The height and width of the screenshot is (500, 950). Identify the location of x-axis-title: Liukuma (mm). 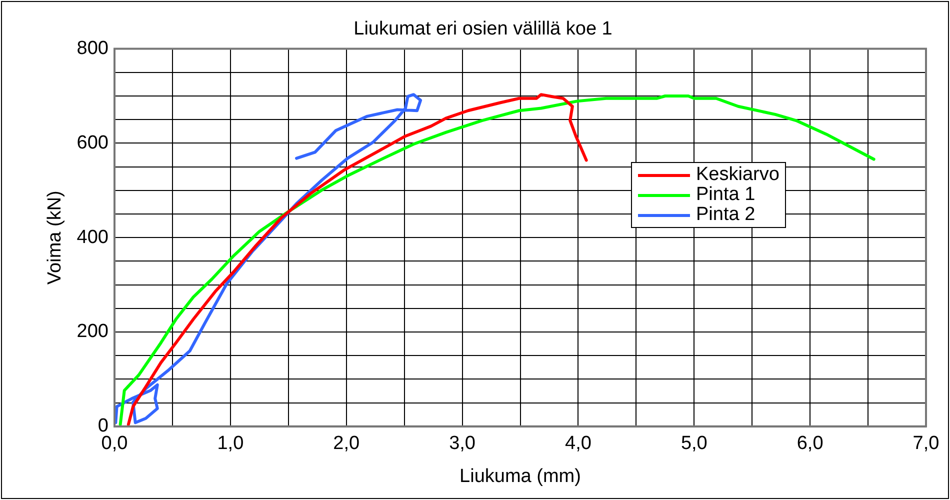
(520, 476).